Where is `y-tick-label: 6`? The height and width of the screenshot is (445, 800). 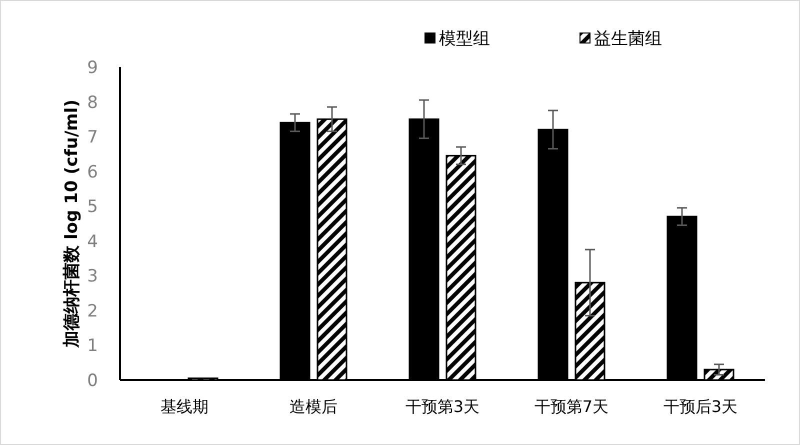
y-tick-label: 6 is located at coordinates (92, 172).